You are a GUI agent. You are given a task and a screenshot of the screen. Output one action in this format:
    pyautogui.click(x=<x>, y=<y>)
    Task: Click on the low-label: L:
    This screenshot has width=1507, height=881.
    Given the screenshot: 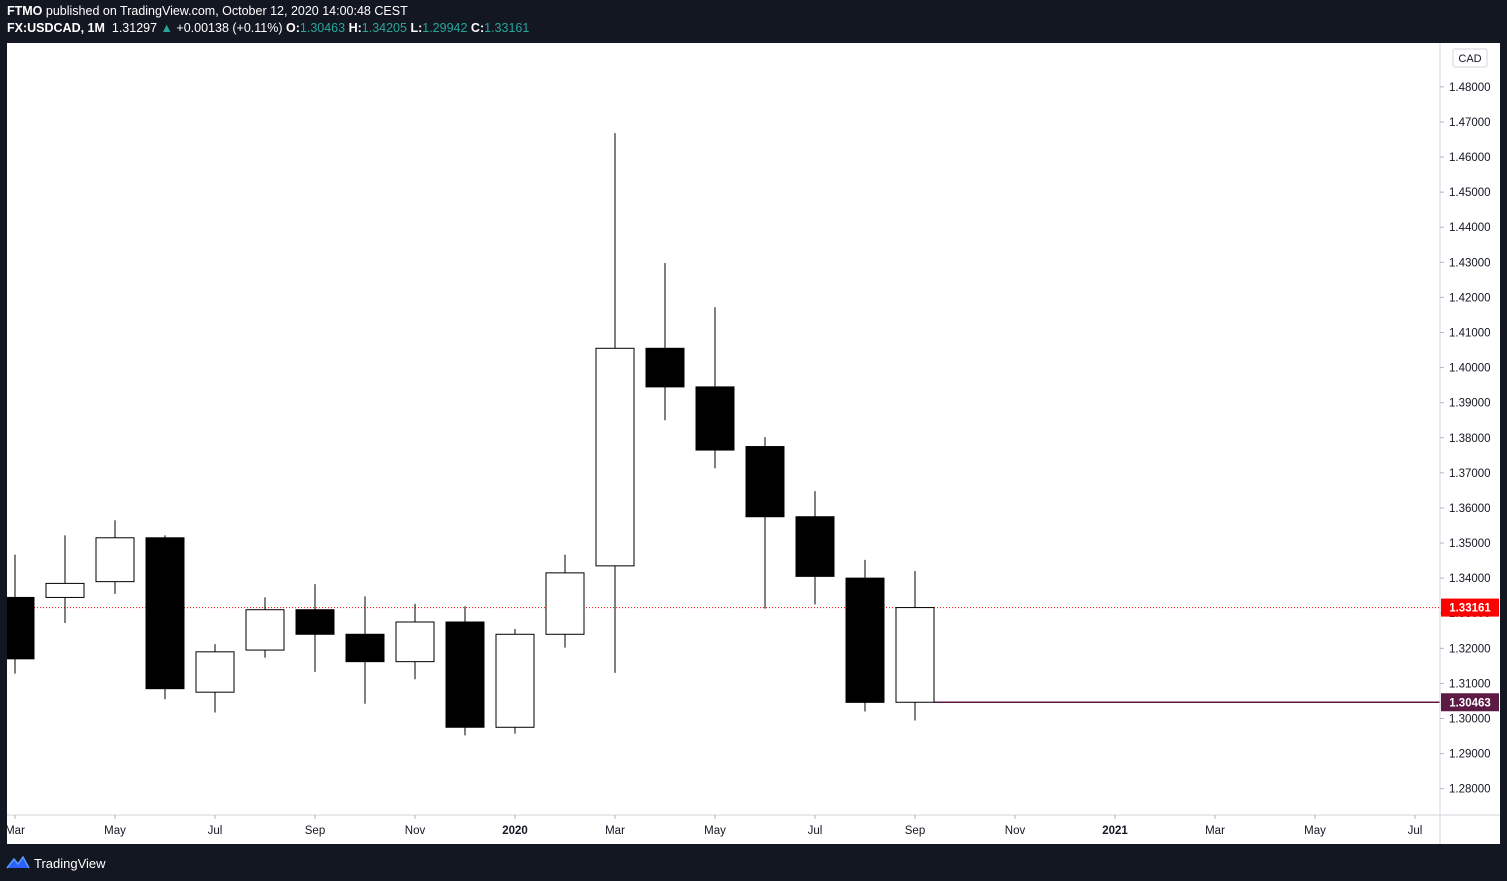 What is the action you would take?
    pyautogui.click(x=416, y=28)
    